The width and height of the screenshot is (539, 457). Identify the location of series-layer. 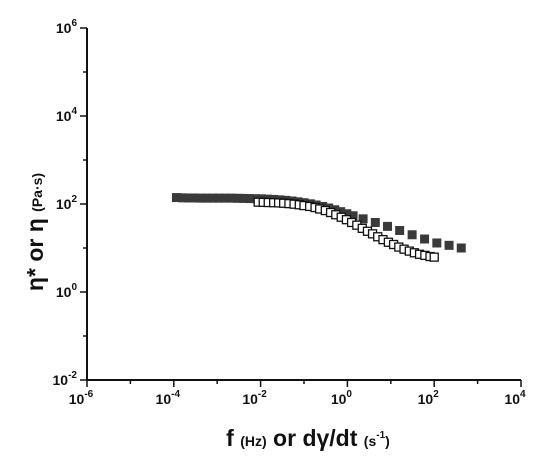
(318, 227).